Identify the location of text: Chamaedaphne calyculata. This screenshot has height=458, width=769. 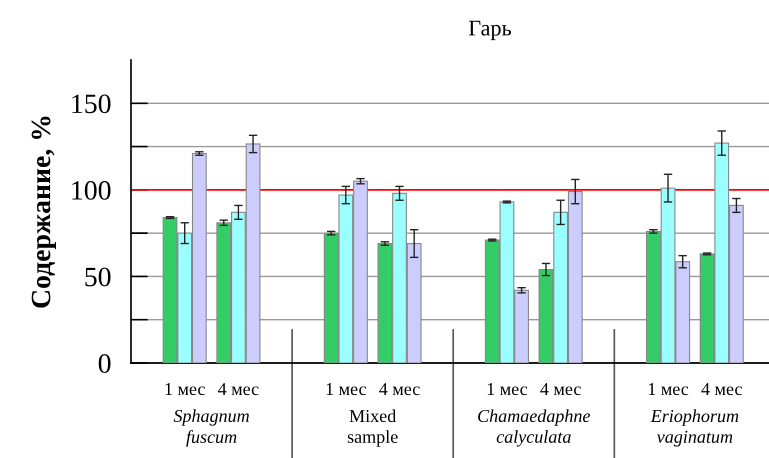
(534, 428).